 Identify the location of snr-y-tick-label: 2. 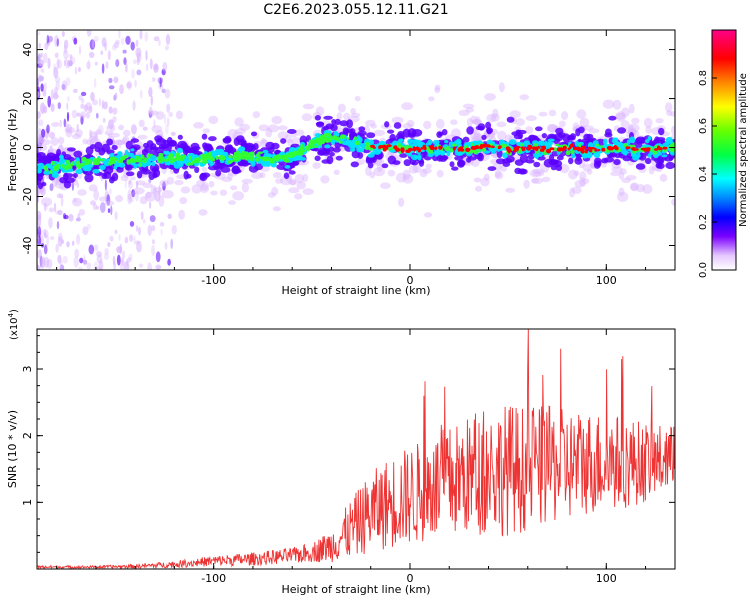
(27, 435).